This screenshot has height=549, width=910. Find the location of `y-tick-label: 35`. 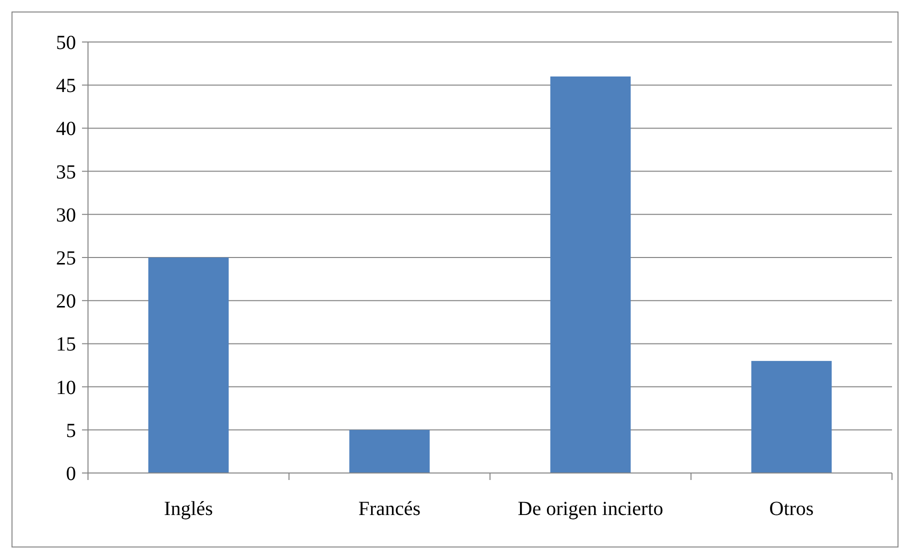

y-tick-label: 35 is located at coordinates (66, 172).